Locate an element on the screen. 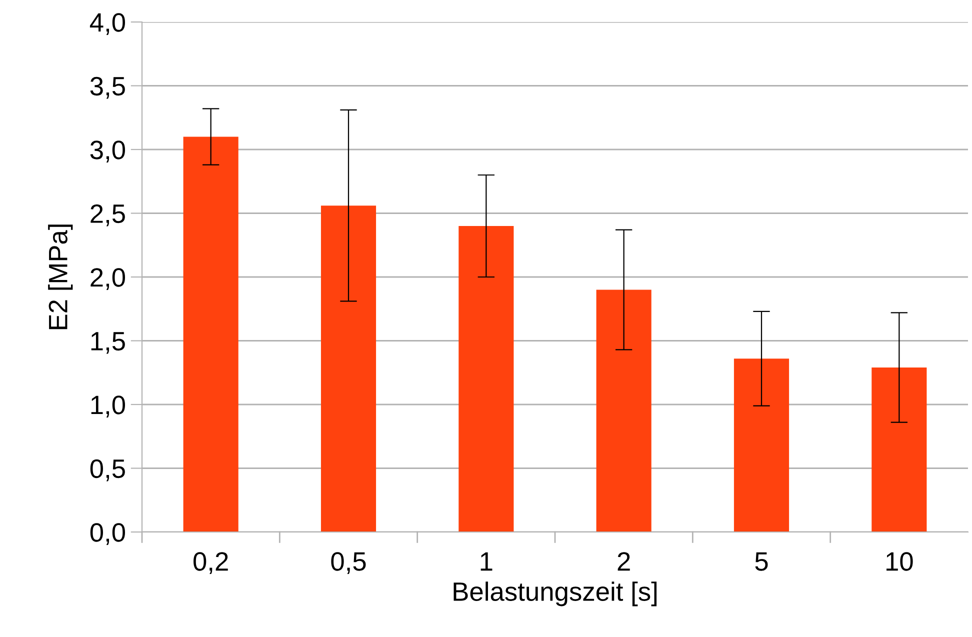 This screenshot has height=637, width=972. y-tick-label: 1,0 is located at coordinates (108, 407).